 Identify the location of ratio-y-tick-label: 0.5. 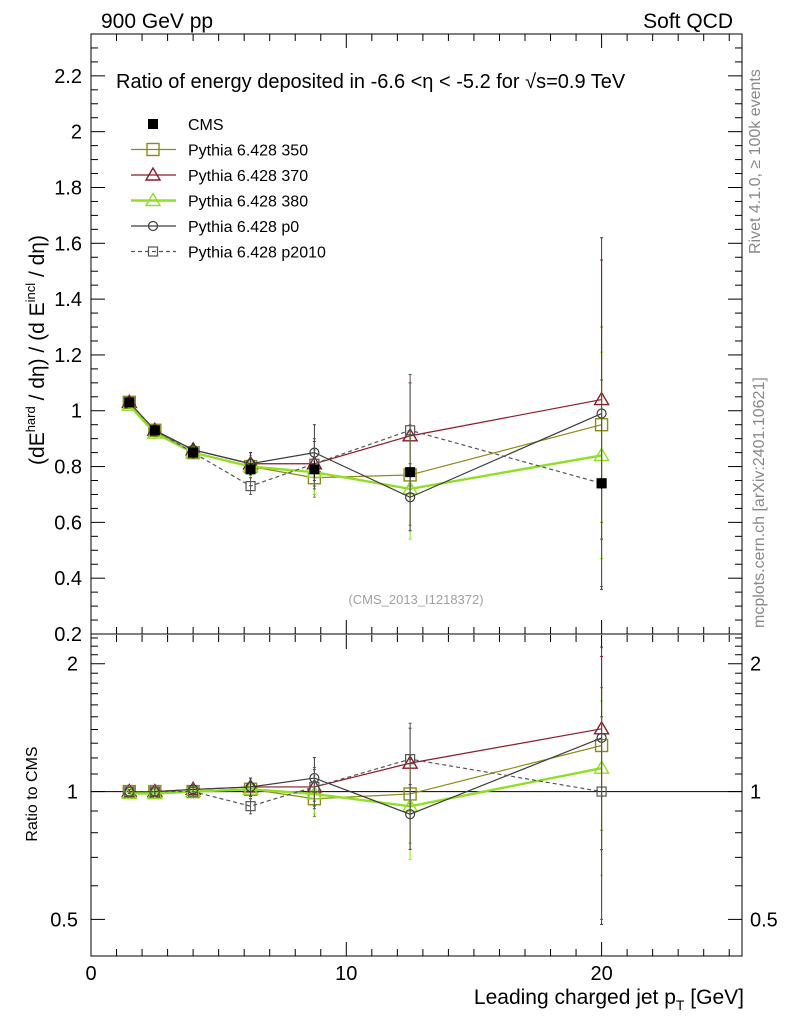
(64, 920).